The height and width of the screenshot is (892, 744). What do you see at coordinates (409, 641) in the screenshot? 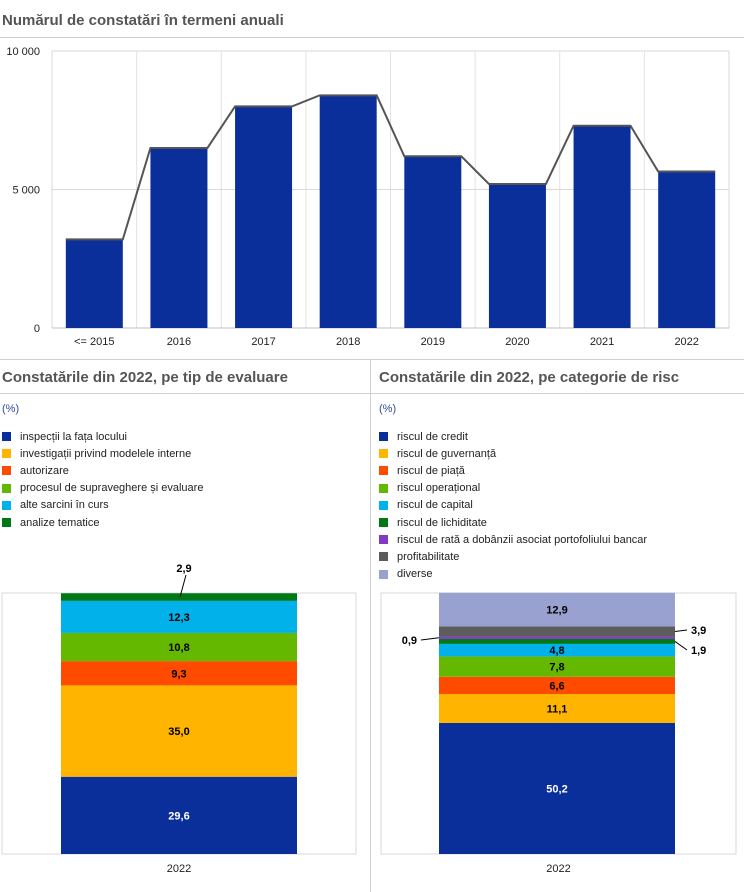
I see `data-label: 0,9` at bounding box center [409, 641].